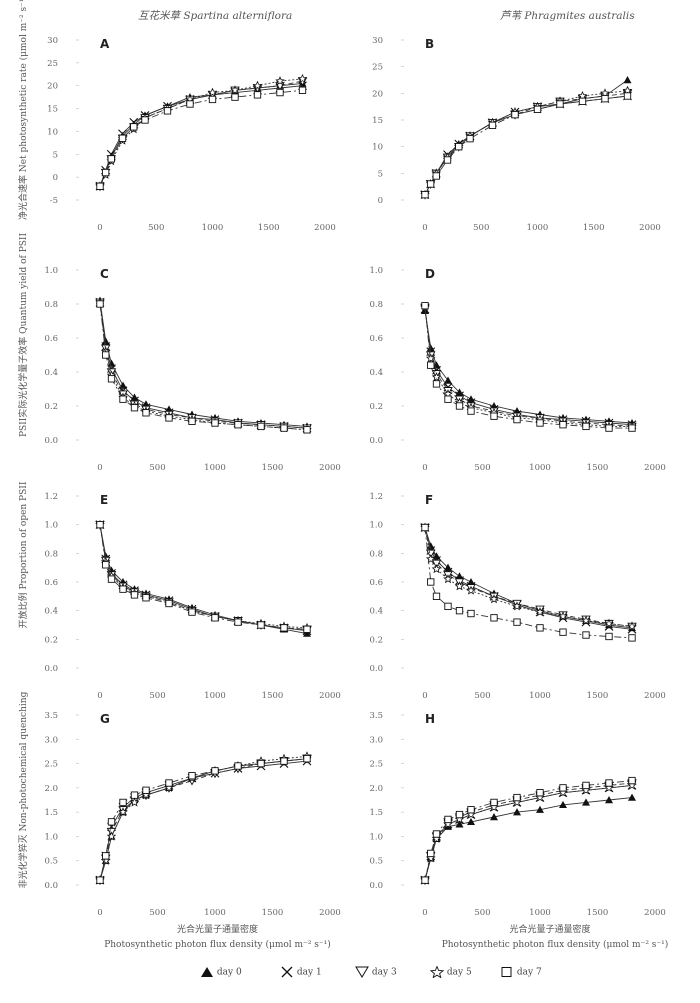 The height and width of the screenshot is (1003, 700). What do you see at coordinates (105, 44) in the screenshot?
I see `panel-letter: A` at bounding box center [105, 44].